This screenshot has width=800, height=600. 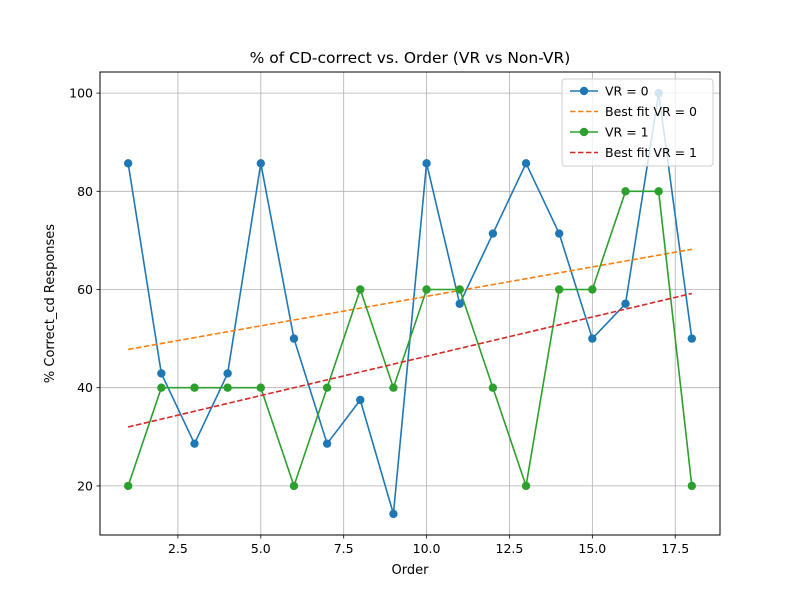 I want to click on y-tick-label: 20, so click(x=85, y=485).